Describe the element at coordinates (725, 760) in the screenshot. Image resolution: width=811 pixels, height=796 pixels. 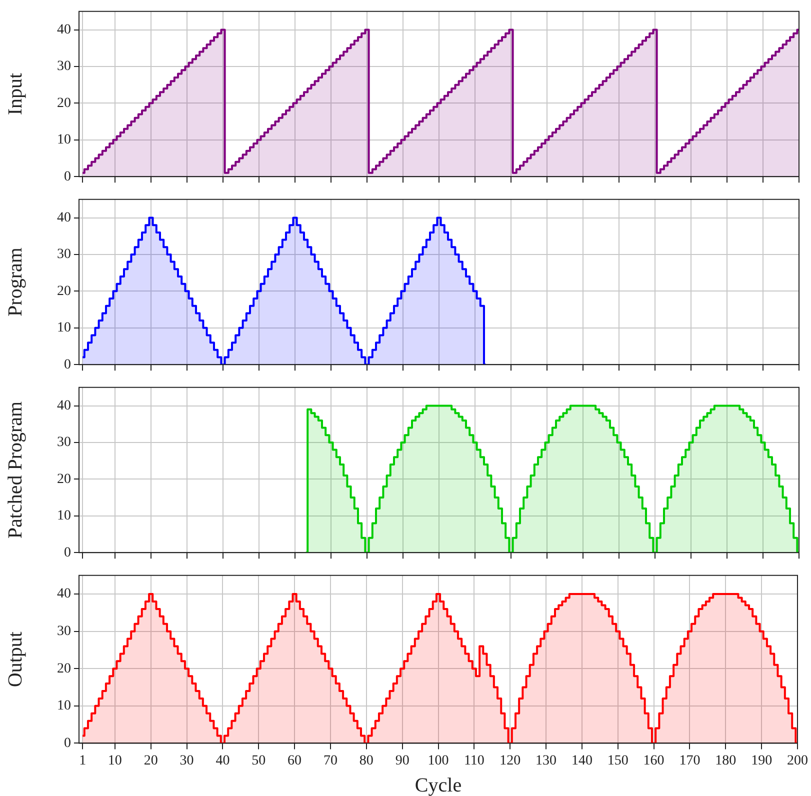
I see `x-tick-label: 180` at that location.